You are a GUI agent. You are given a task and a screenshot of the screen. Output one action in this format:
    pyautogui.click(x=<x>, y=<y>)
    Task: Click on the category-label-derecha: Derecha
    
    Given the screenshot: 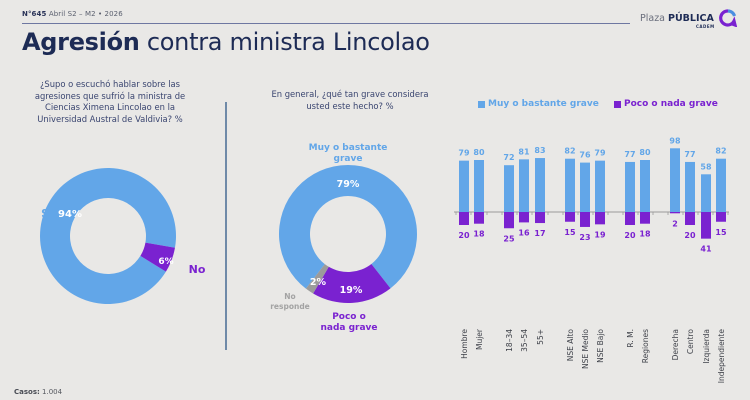 What is the action you would take?
    pyautogui.click(x=675, y=344)
    